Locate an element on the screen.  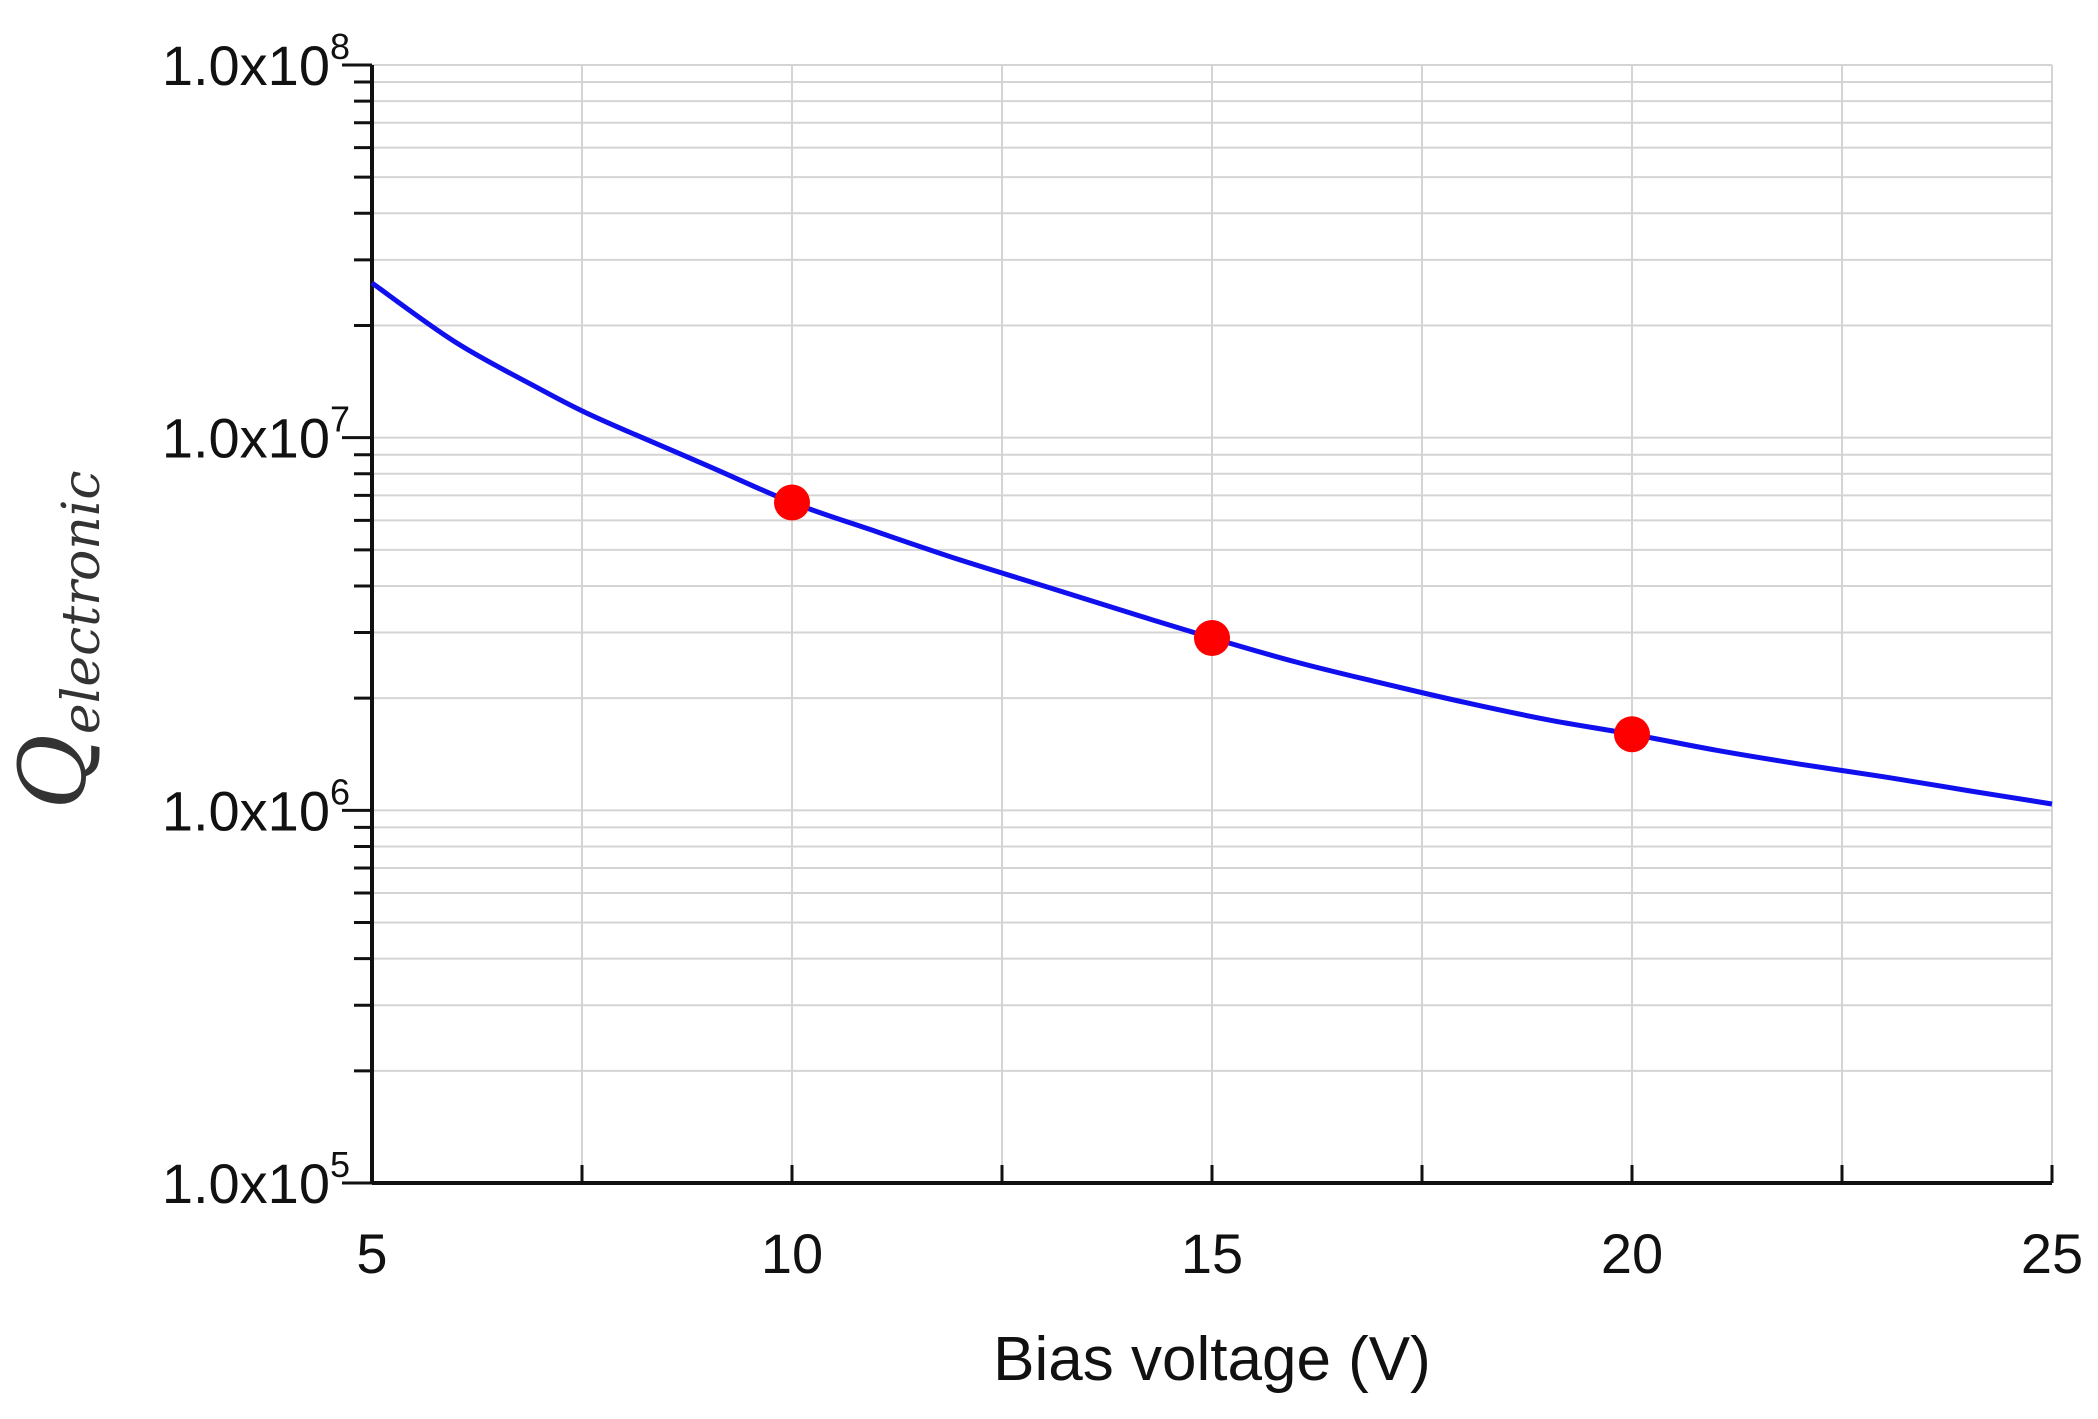
y-tick-label-exponent: 5 is located at coordinates (340, 1164).